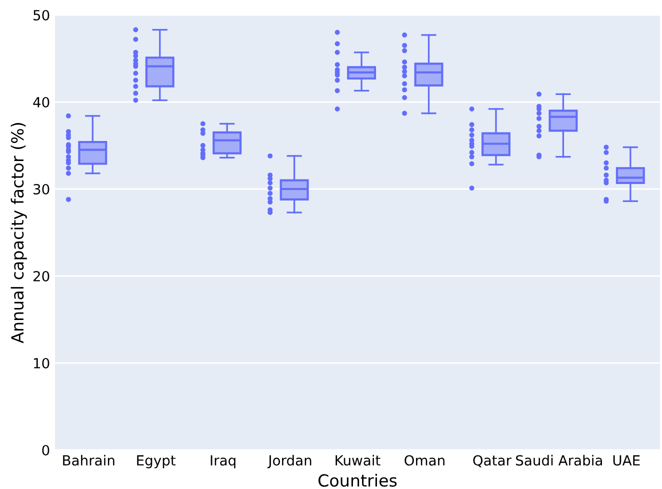 Image resolution: width=662 pixels, height=489 pixels. What do you see at coordinates (358, 460) in the screenshot?
I see `x-tick-label: Kuwait` at bounding box center [358, 460].